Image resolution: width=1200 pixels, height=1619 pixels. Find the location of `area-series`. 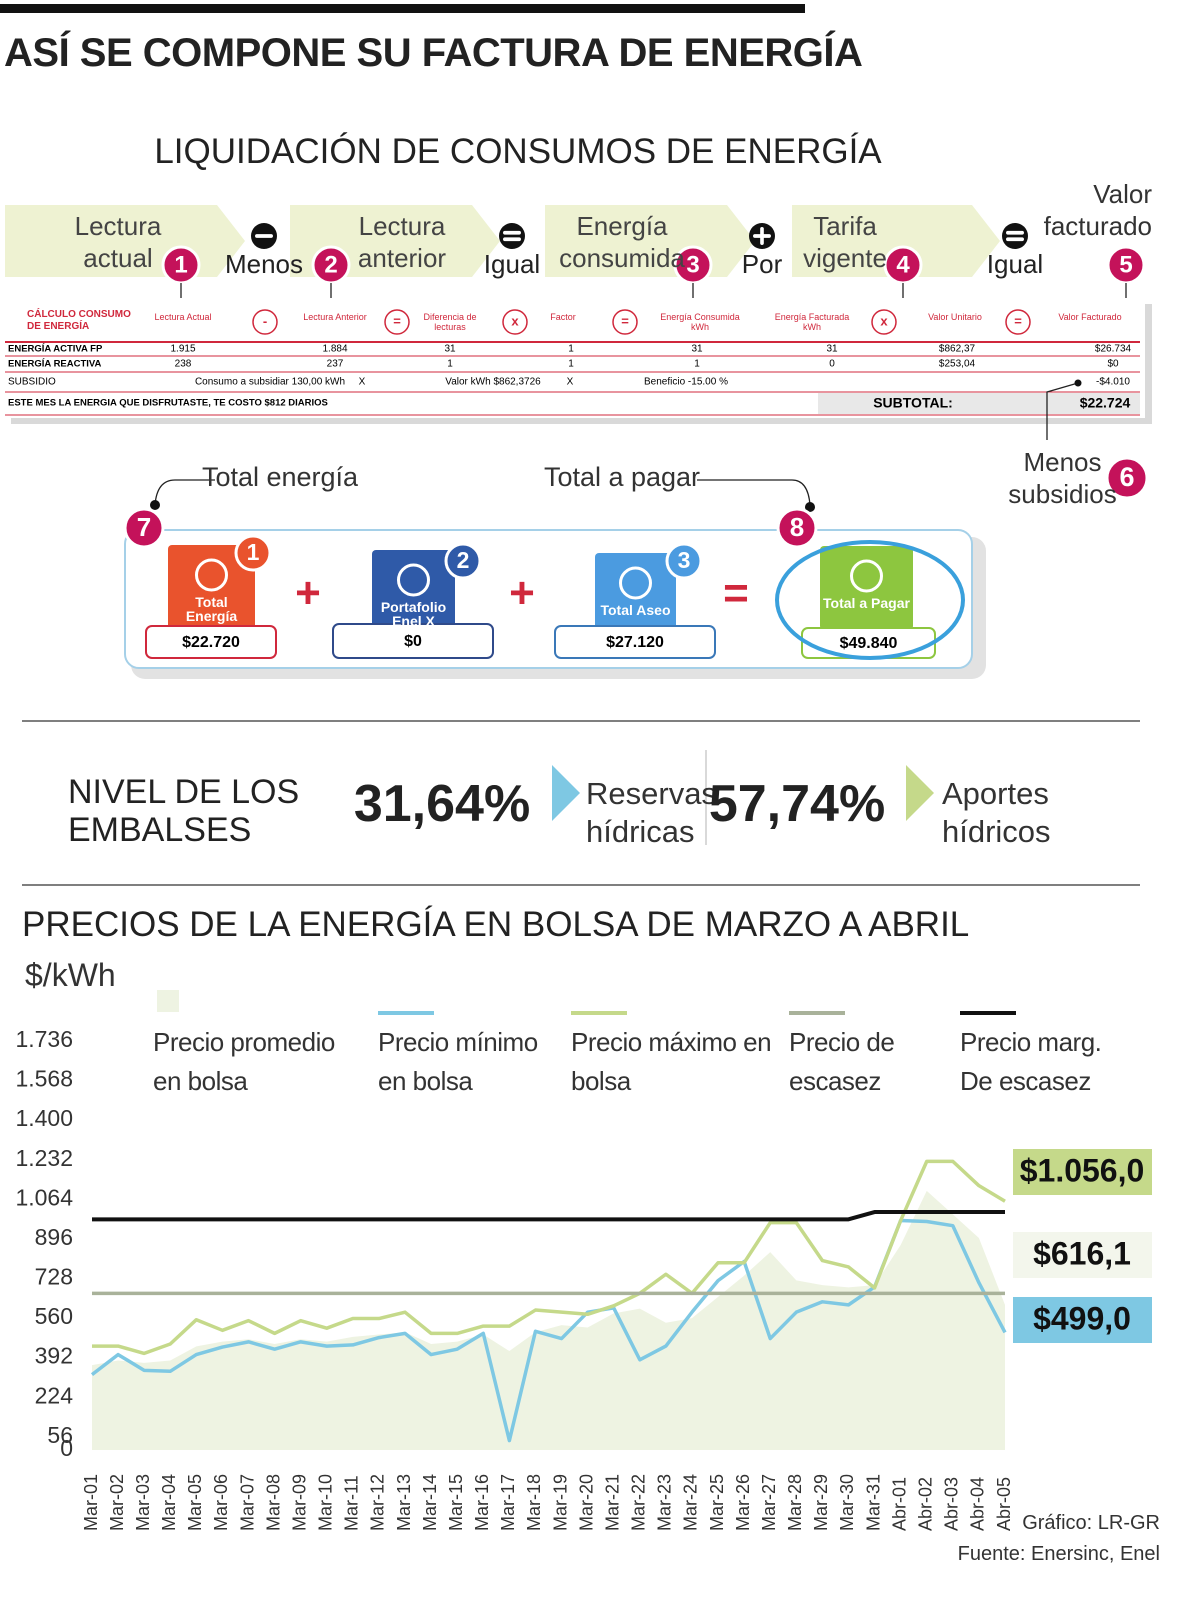

area-series is located at coordinates (548, 1320).